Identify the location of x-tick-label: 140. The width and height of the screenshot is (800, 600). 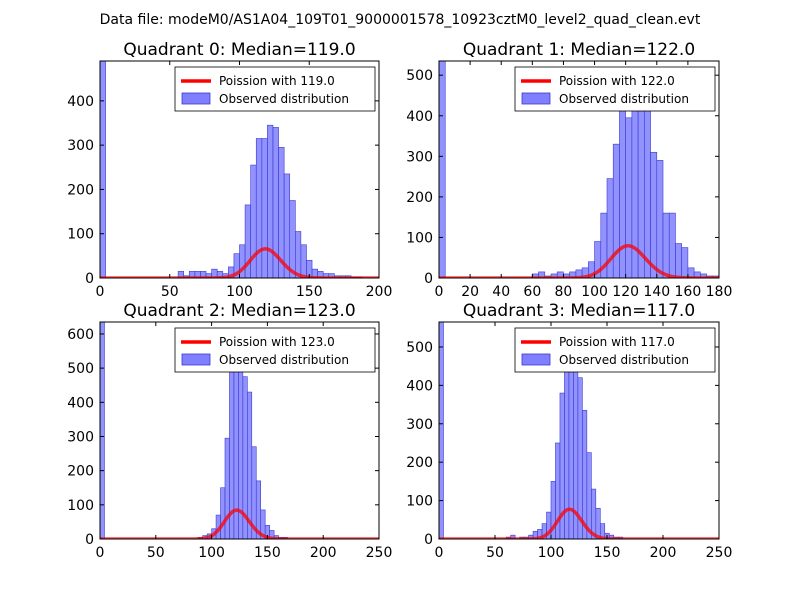
(656, 292).